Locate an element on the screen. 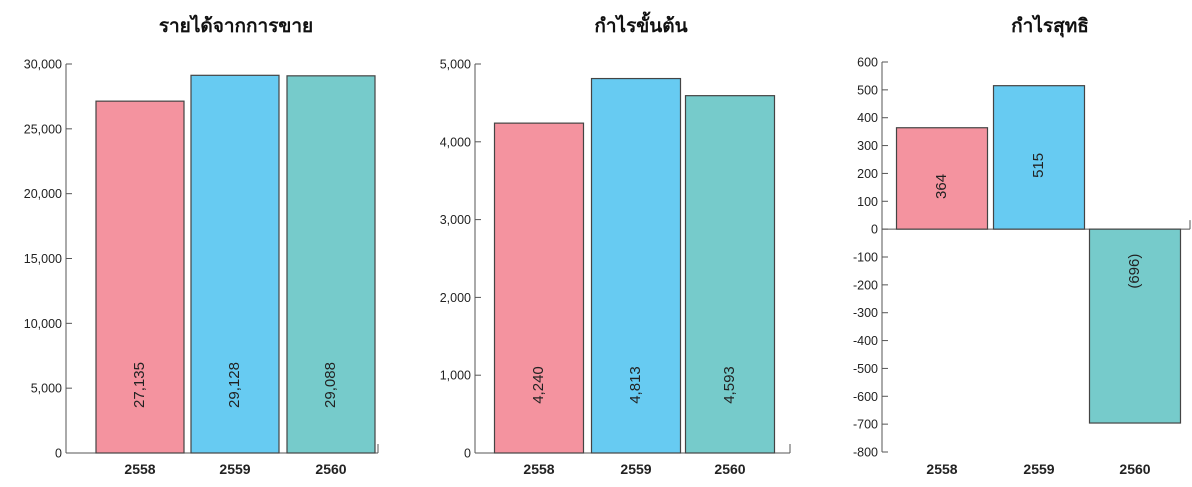 The height and width of the screenshot is (487, 1192). chart-2-y-tick-label: 0 is located at coordinates (467, 454).